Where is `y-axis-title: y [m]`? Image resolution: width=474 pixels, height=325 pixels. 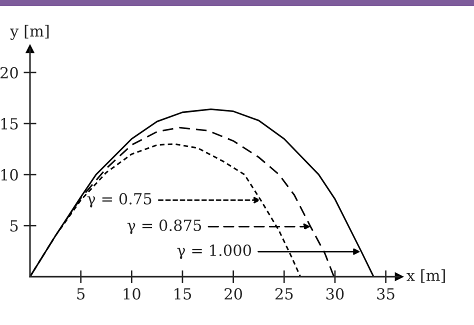
y-axis-title: y [m] is located at coordinates (29, 32).